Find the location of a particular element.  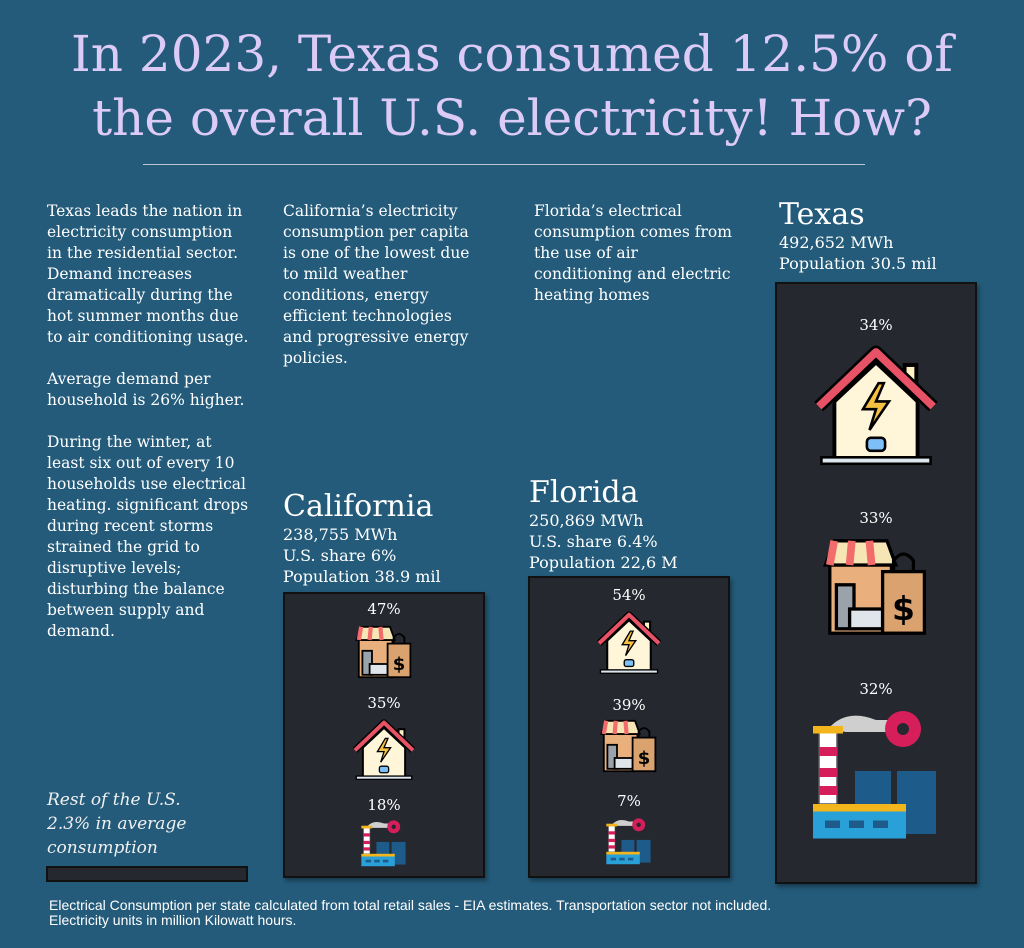

rest-line-1: Rest of the U.S. is located at coordinates (114, 800).